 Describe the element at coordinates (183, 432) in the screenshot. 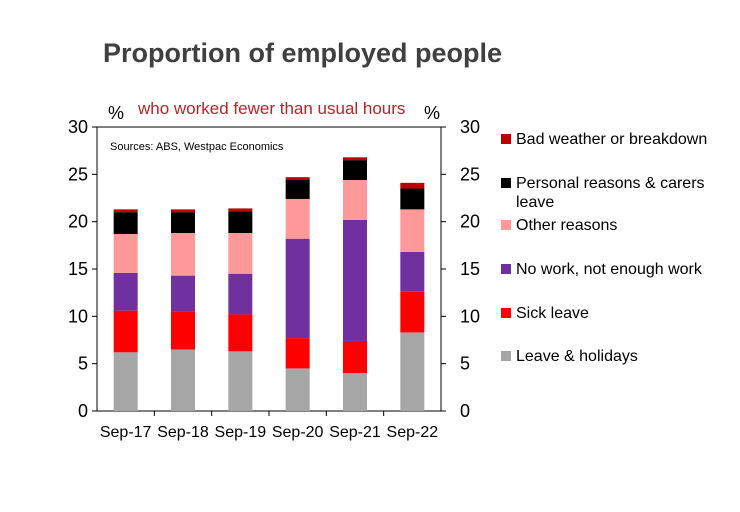

I see `x-tick-label: Sep-18` at that location.